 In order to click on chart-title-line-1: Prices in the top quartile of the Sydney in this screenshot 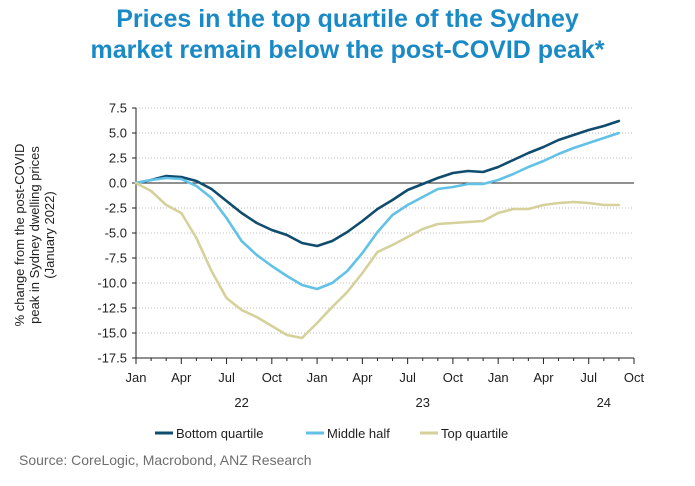, I will do `click(347, 19)`.